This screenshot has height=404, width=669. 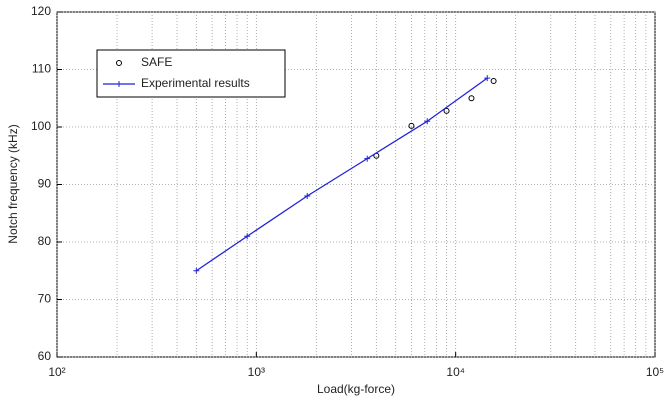 What do you see at coordinates (195, 83) in the screenshot?
I see `legend-label: Experimental results` at bounding box center [195, 83].